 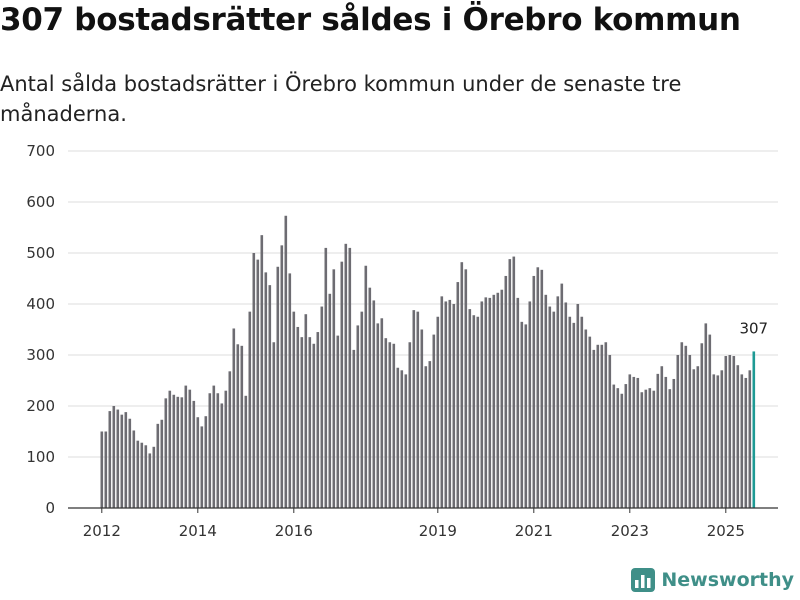 What do you see at coordinates (643, 580) in the screenshot?
I see `bar-chart-logo-icon` at bounding box center [643, 580].